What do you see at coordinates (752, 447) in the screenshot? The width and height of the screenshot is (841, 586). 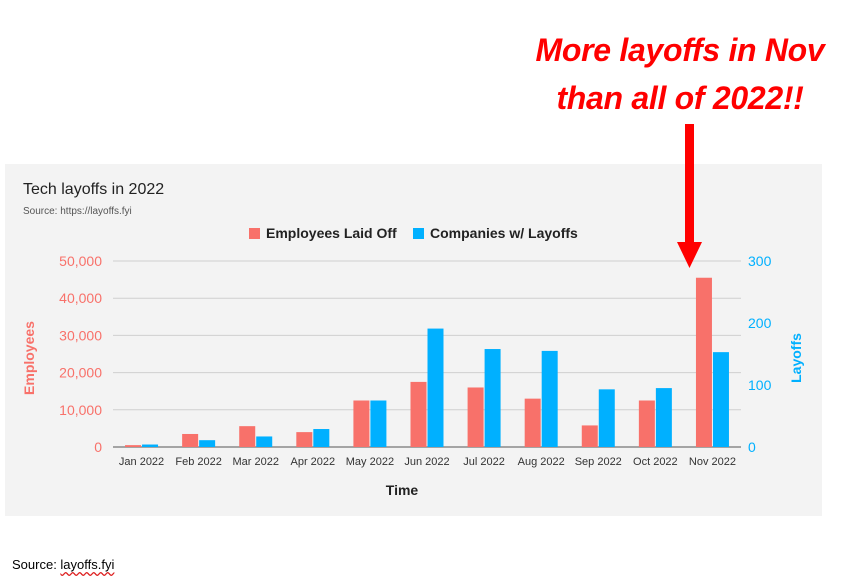 I see `y-right-tick-label: 0` at bounding box center [752, 447].